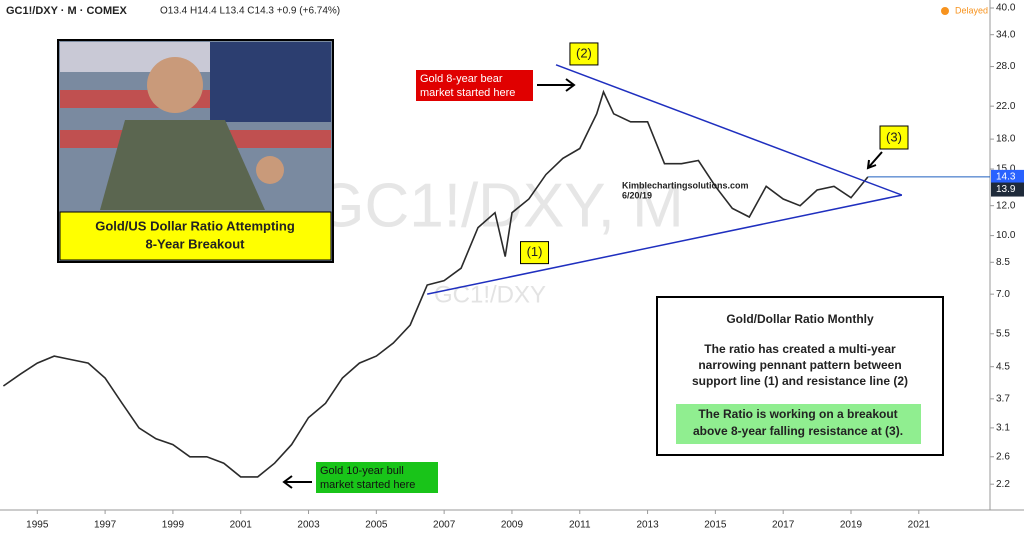  Describe the element at coordinates (1003, 398) in the screenshot. I see `y-tick-label: 3.7` at that location.